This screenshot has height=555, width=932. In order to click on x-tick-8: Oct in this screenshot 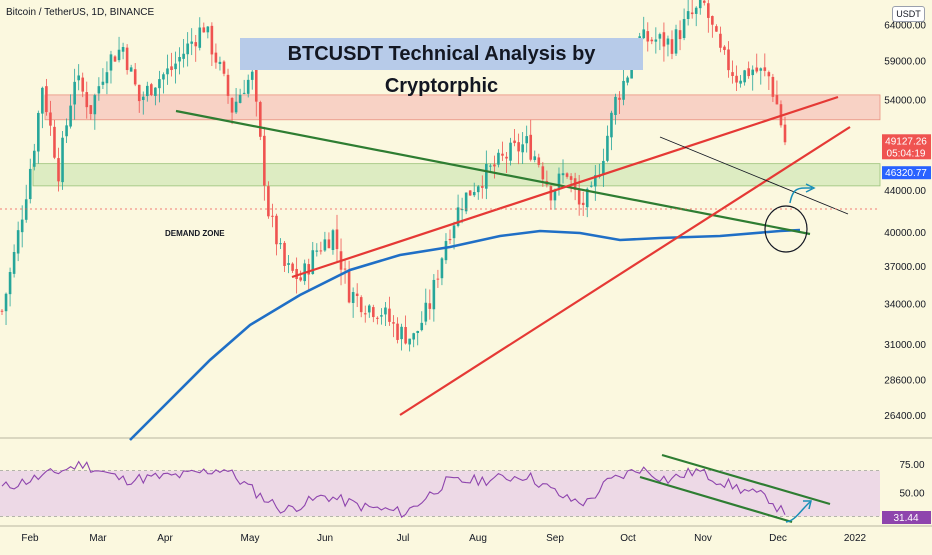, I will do `click(628, 538)`.